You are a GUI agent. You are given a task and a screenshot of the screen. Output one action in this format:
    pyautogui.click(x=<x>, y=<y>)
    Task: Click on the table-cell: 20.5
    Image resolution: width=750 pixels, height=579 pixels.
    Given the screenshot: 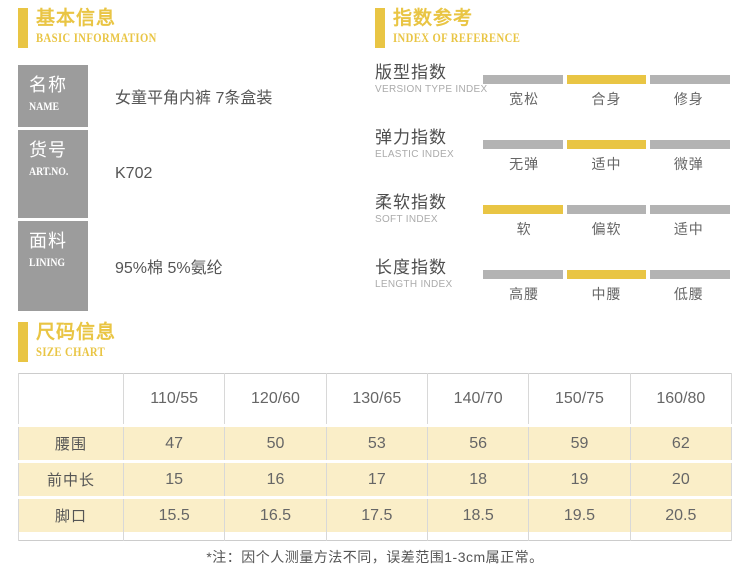 What is the action you would take?
    pyautogui.click(x=681, y=514)
    